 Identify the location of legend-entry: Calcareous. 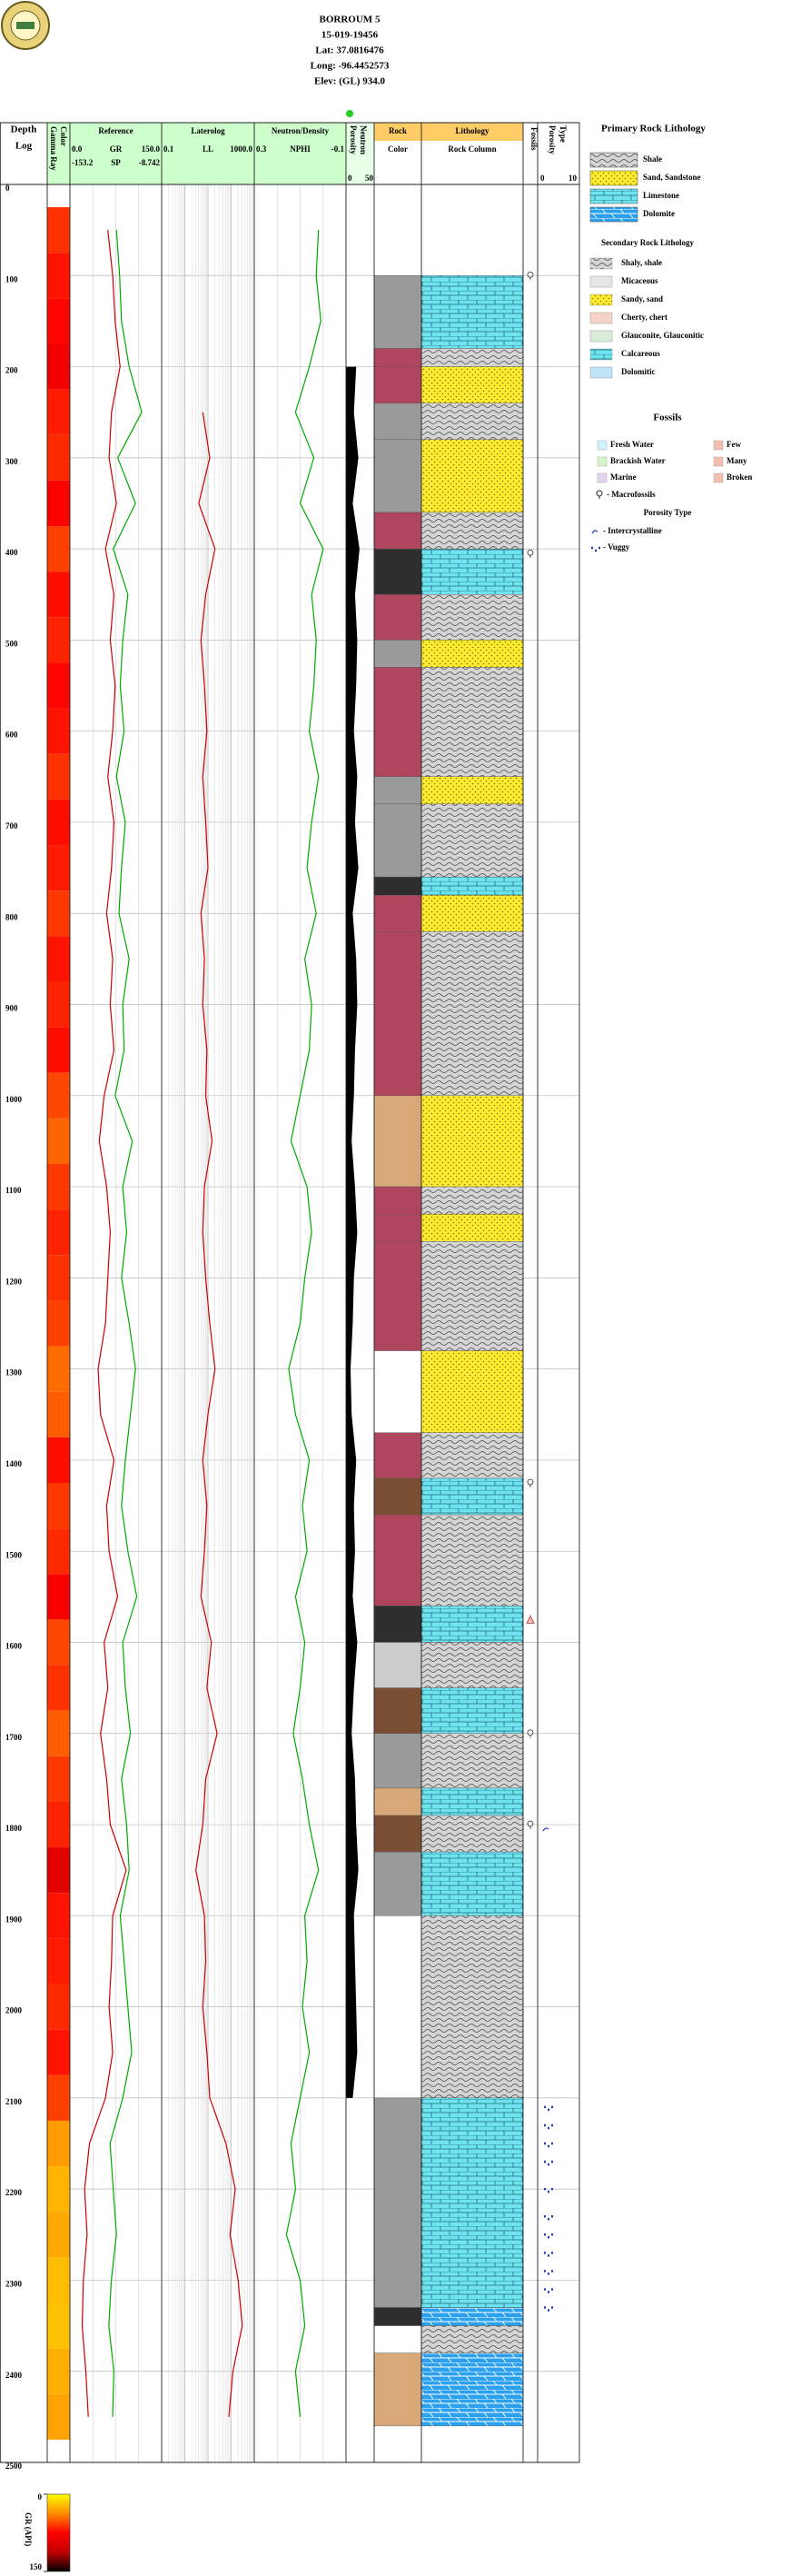
(640, 354).